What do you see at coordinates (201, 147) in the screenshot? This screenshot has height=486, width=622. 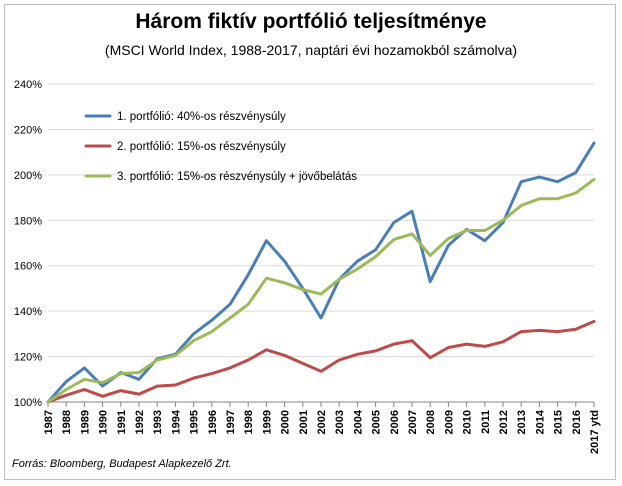 I see `legend-label-2: 2. portfólió: 15%-os részvénysúly` at bounding box center [201, 147].